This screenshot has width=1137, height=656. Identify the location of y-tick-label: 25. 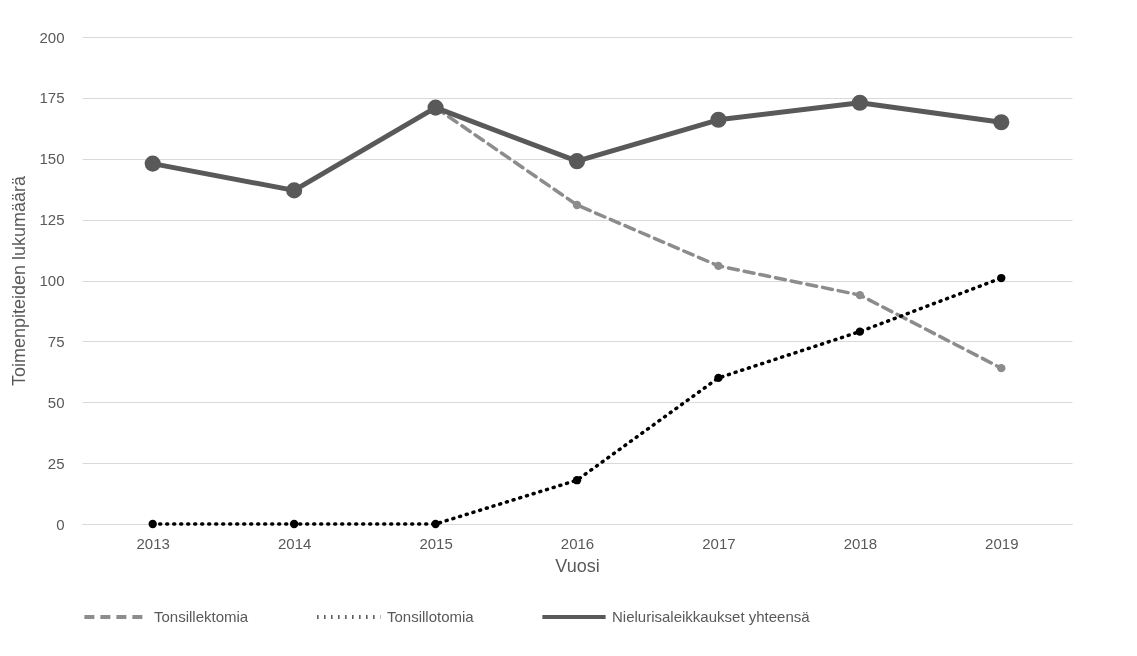
(56, 463).